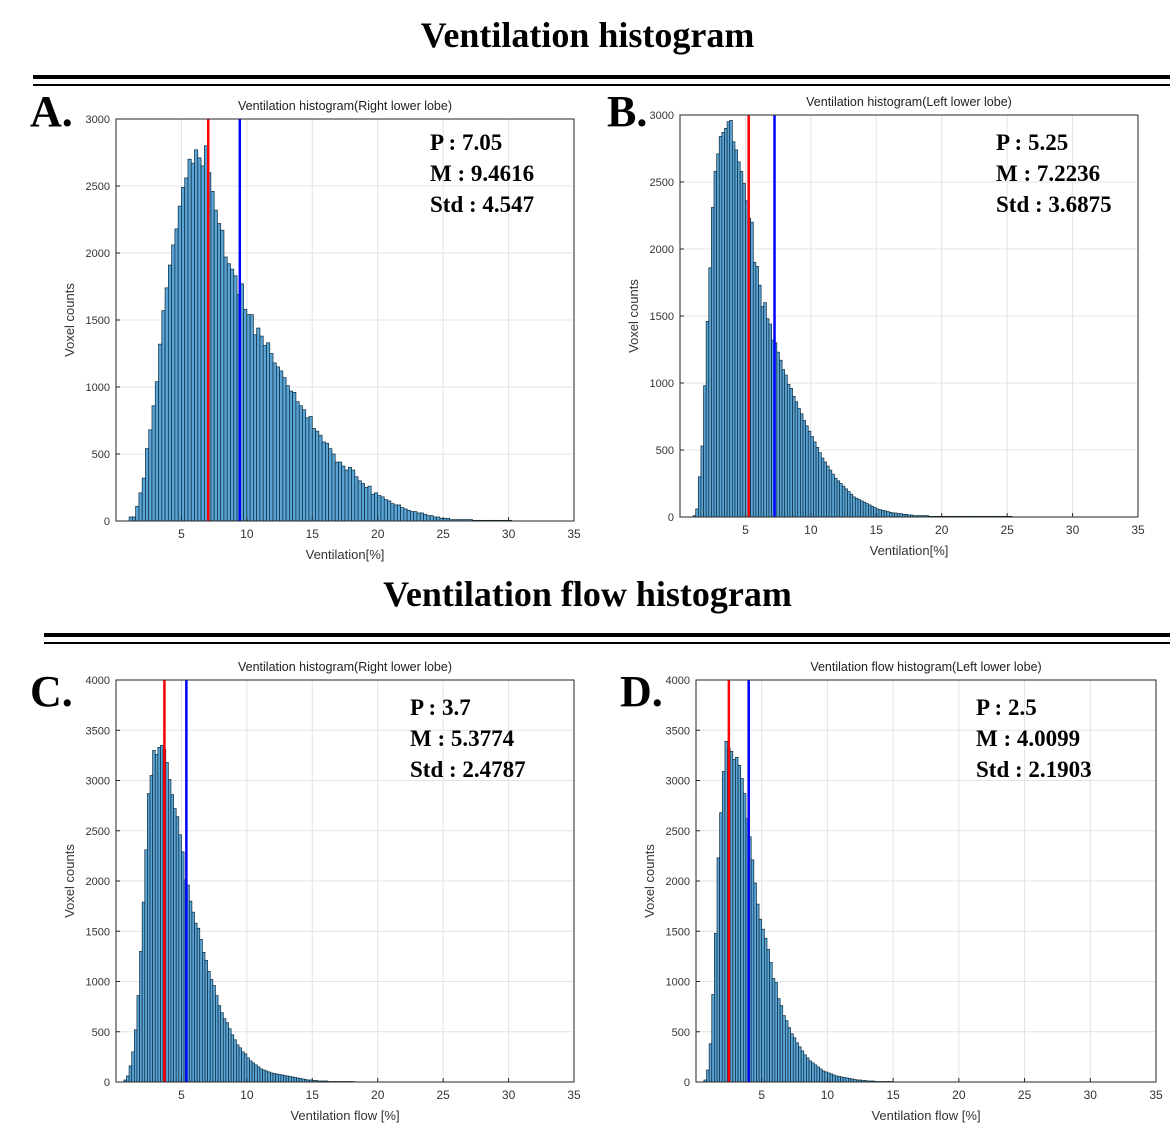 The width and height of the screenshot is (1175, 1128). I want to click on stat-text-b: Std : 3.6875, so click(1054, 204).